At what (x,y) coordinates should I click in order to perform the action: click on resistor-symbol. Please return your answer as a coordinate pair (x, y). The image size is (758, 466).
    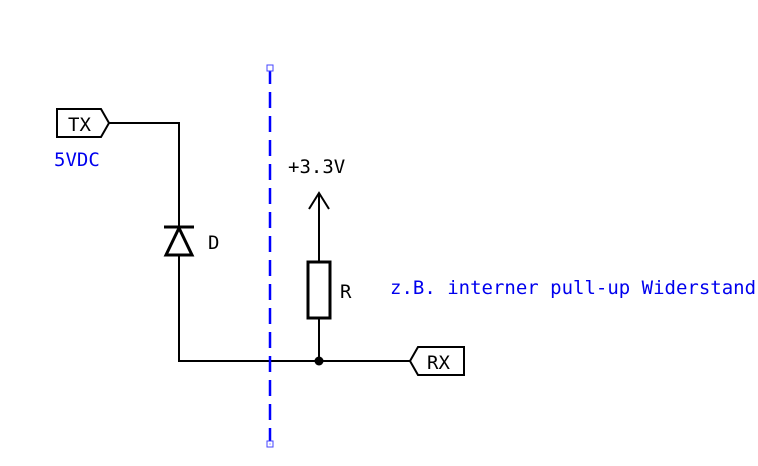
    Looking at the image, I should click on (319, 290).